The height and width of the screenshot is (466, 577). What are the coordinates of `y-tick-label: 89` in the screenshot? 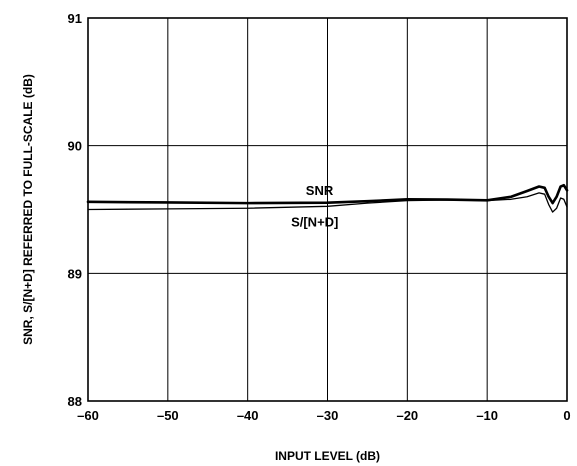 It's located at (75, 273).